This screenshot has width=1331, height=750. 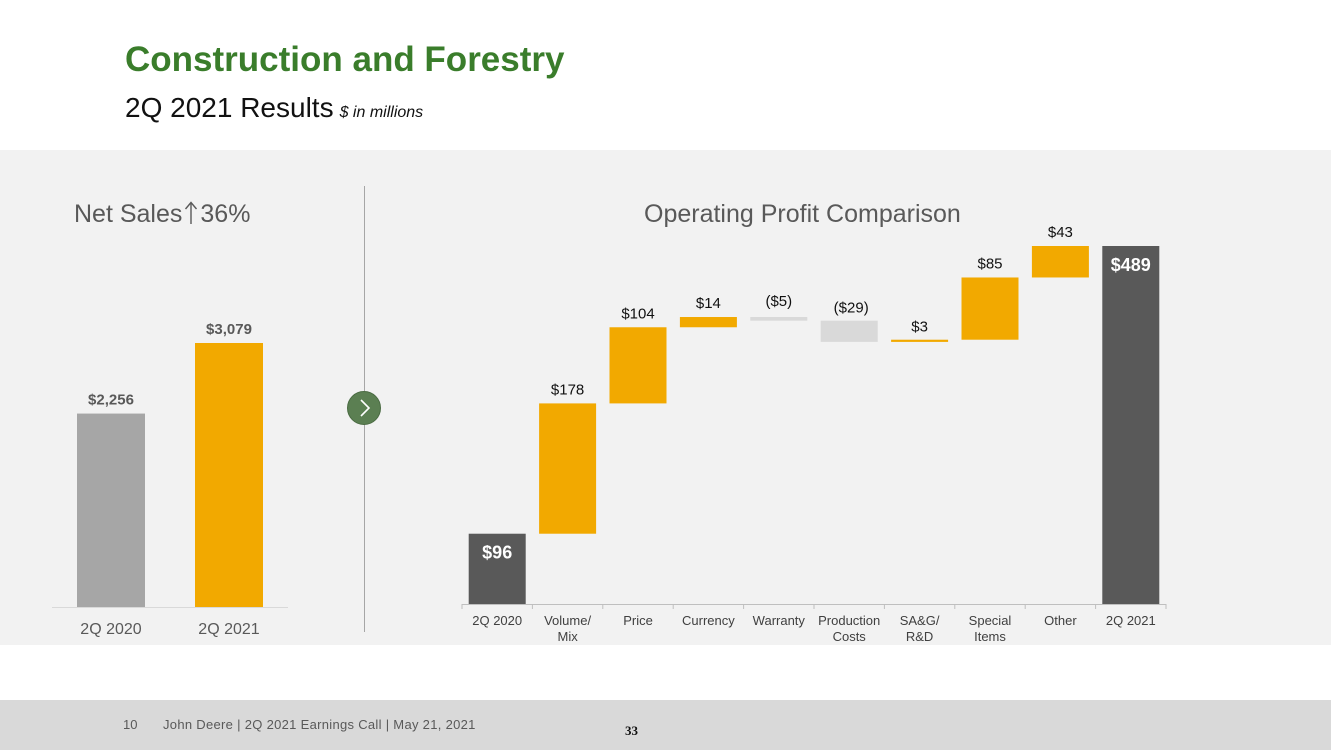 I want to click on op-value-label: $3, so click(x=919, y=327).